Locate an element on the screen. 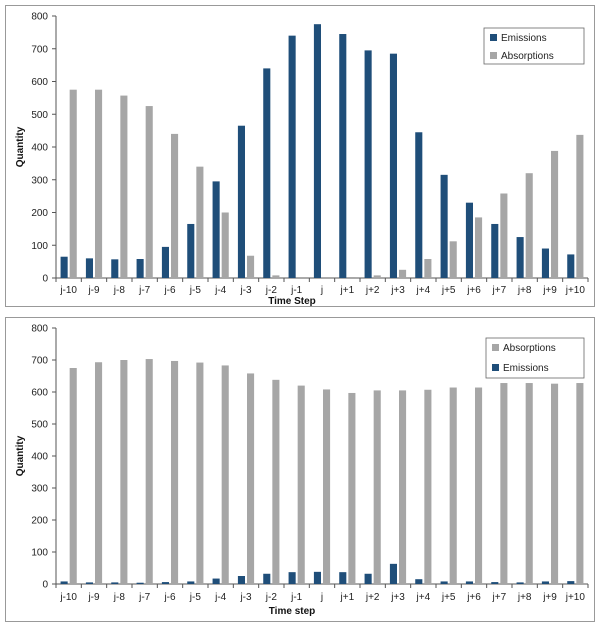 This screenshot has width=600, height=629. x-tick-label: j+1 is located at coordinates (347, 597).